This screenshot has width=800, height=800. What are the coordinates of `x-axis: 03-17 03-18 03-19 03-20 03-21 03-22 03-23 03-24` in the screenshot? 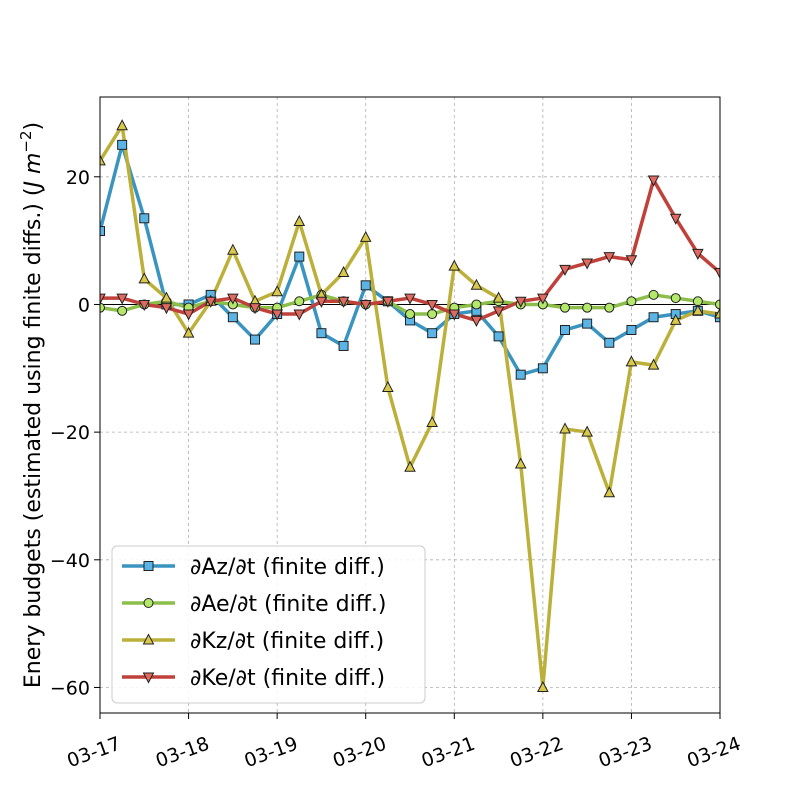 It's located at (404, 743).